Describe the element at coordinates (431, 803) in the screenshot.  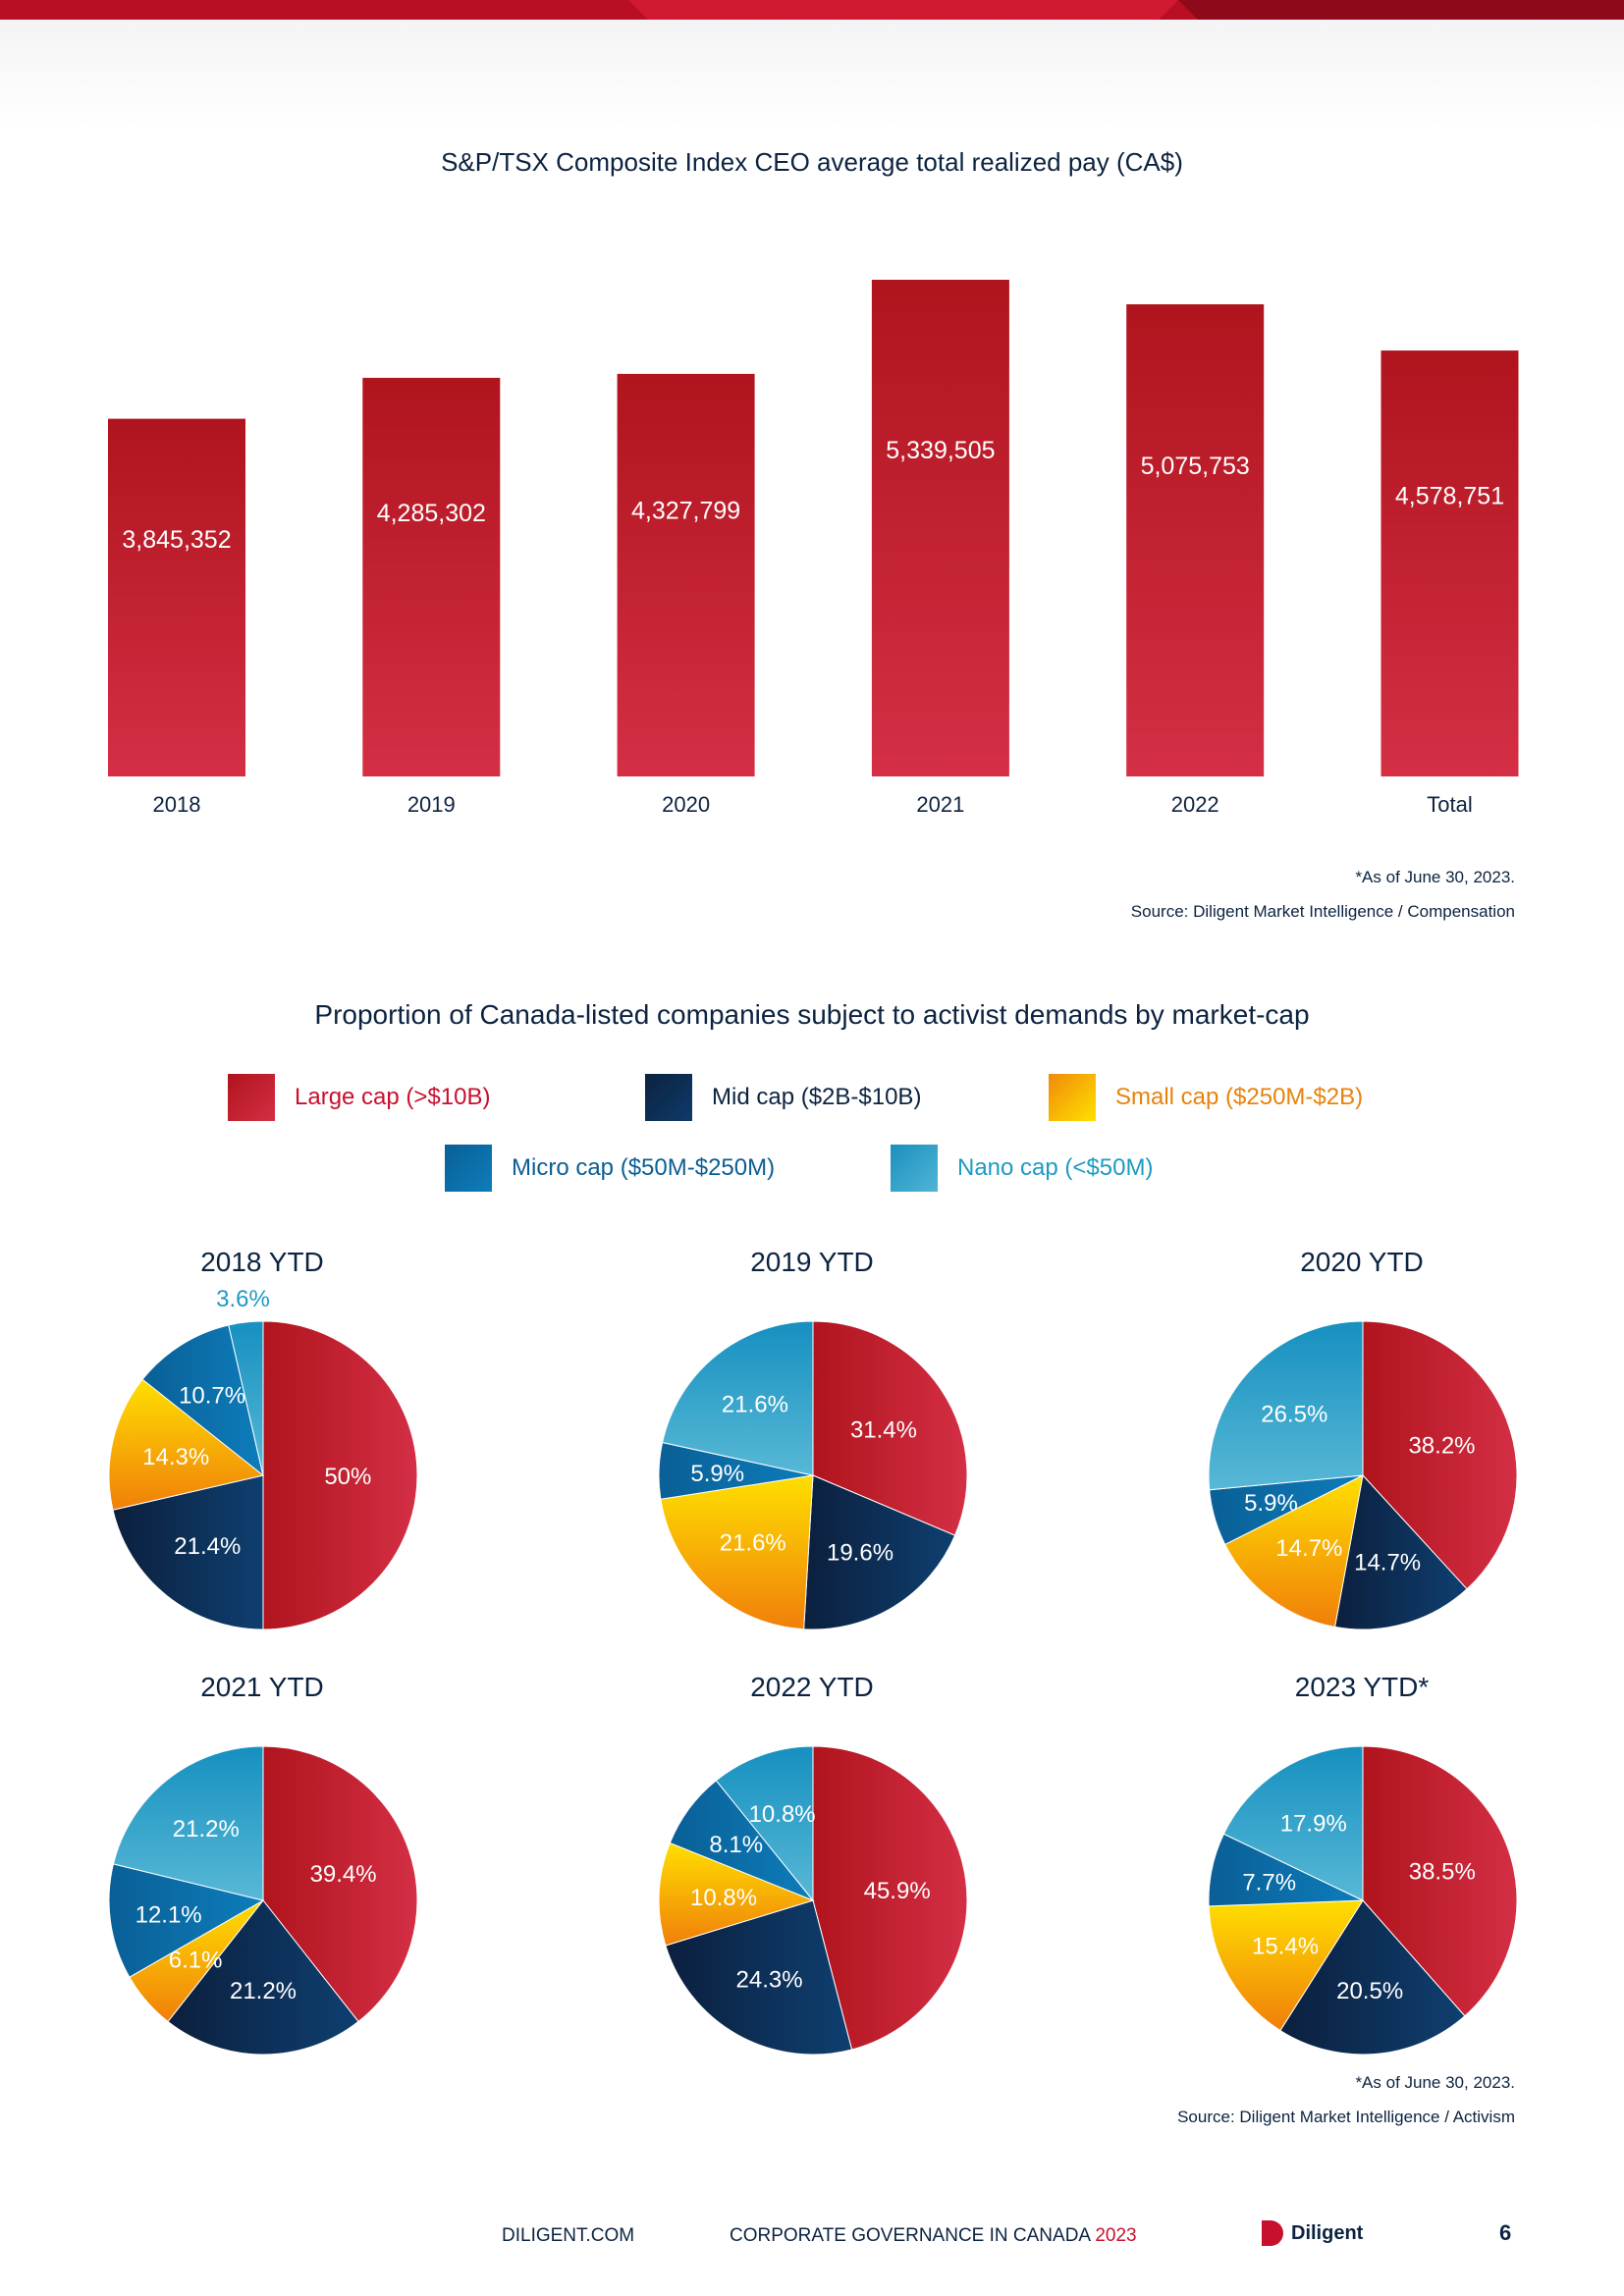
I see `x-tick-label: 2019` at that location.